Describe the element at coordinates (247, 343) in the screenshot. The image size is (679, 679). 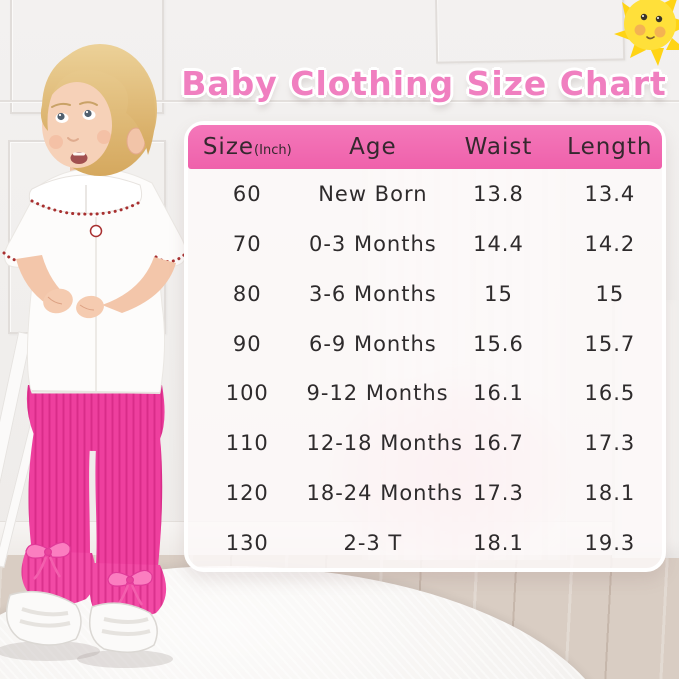
I see `cell-size: 90` at that location.